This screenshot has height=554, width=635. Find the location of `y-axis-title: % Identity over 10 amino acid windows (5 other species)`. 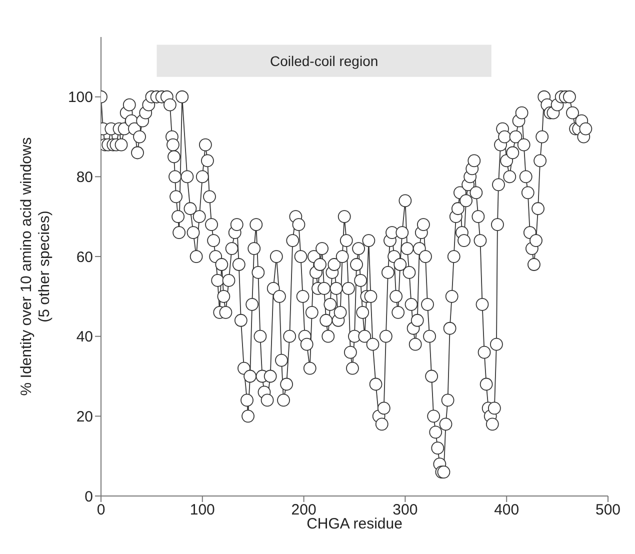

y-axis-title: % Identity over 10 amino acid windows (5 other species) is located at coordinates (35, 266).